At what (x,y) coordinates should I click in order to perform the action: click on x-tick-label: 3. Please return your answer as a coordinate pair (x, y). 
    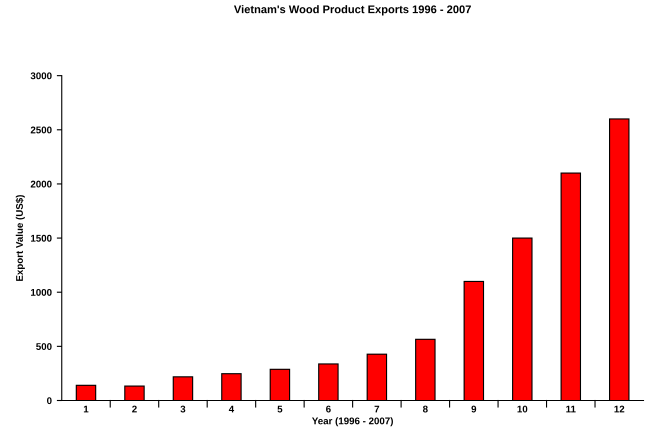
    Looking at the image, I should click on (183, 409).